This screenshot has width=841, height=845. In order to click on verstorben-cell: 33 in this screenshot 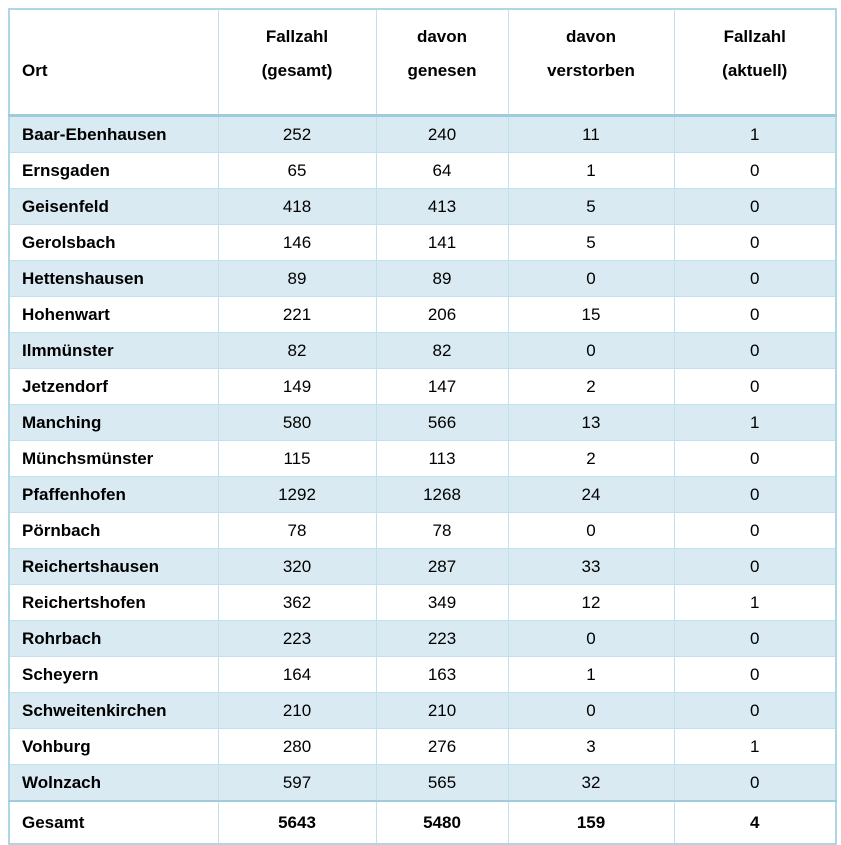, I will do `click(591, 566)`.